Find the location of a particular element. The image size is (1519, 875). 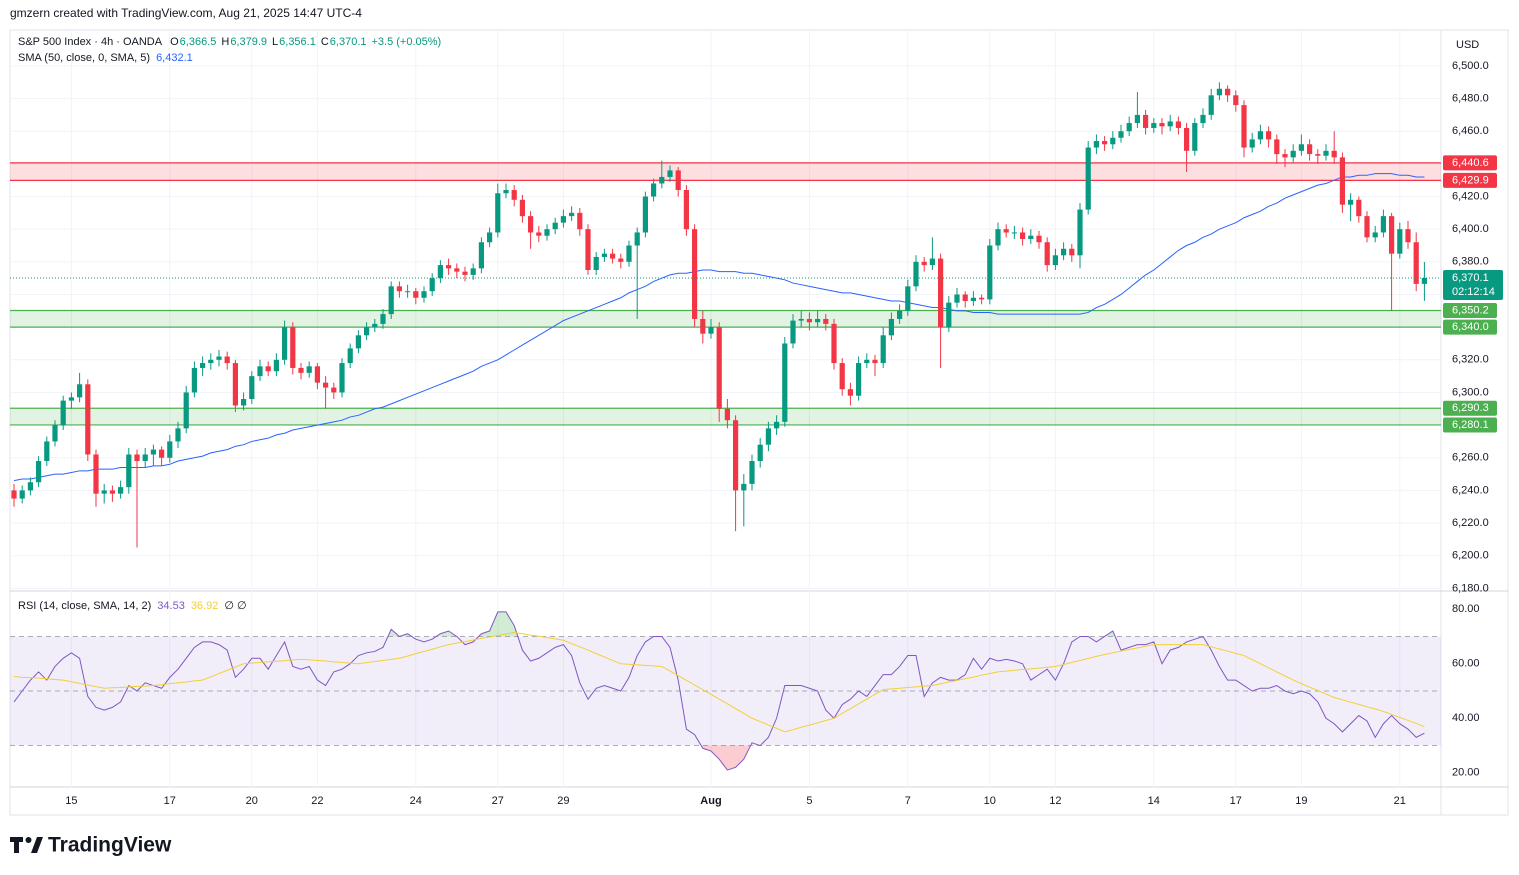

legend-text: L is located at coordinates (275, 42).